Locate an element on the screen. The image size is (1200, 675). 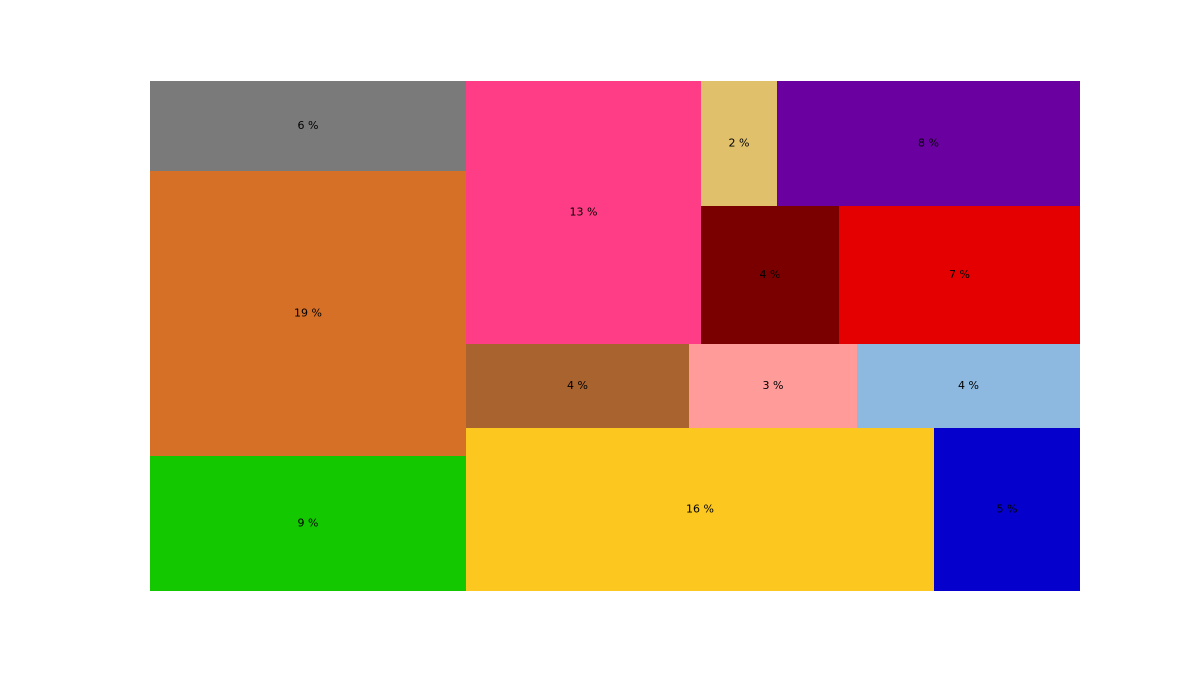
treemap-tile: 13 % is located at coordinates (583, 212).